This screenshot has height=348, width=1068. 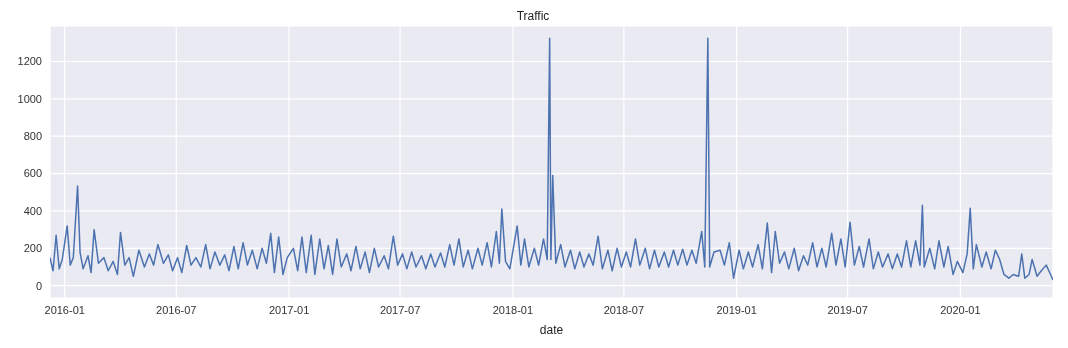 What do you see at coordinates (960, 309) in the screenshot?
I see `x-tick-label: 2020-01` at bounding box center [960, 309].